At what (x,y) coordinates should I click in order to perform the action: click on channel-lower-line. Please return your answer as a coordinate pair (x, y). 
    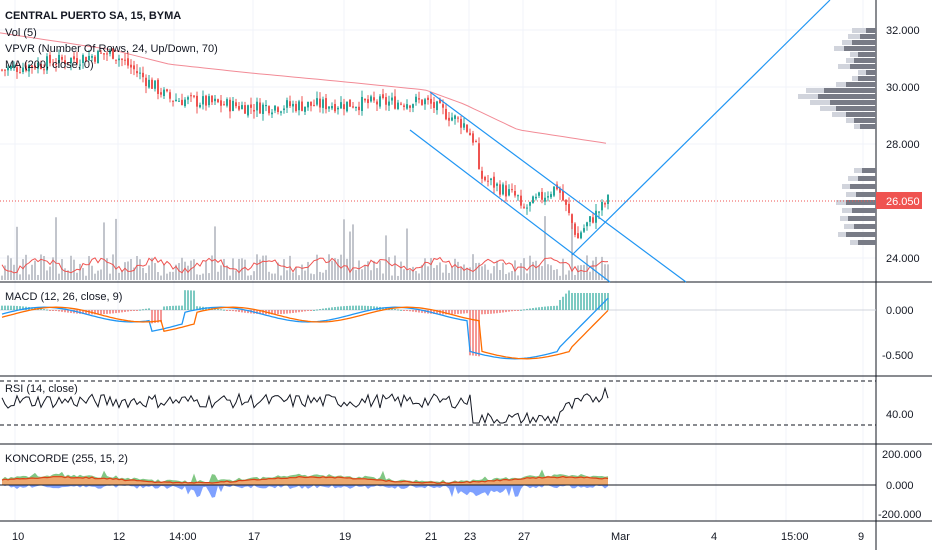
    Looking at the image, I should click on (510, 206).